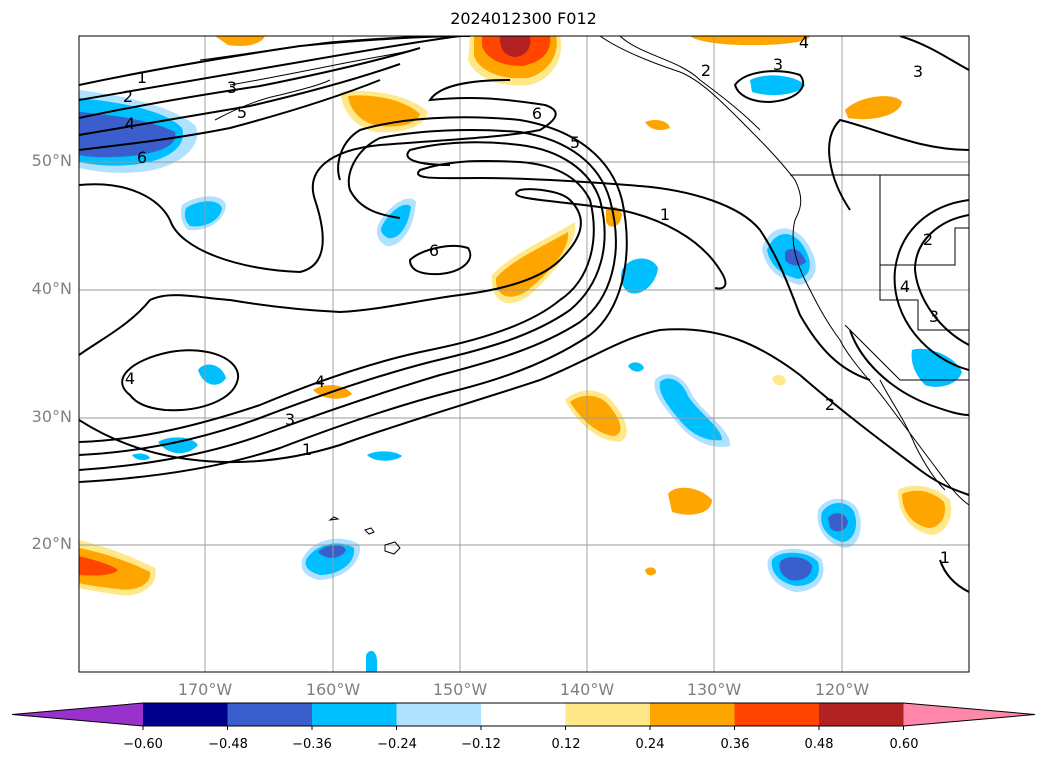 The width and height of the screenshot is (1047, 765). Describe the element at coordinates (904, 744) in the screenshot. I see `colorbar-tick-label: 0.60` at that location.